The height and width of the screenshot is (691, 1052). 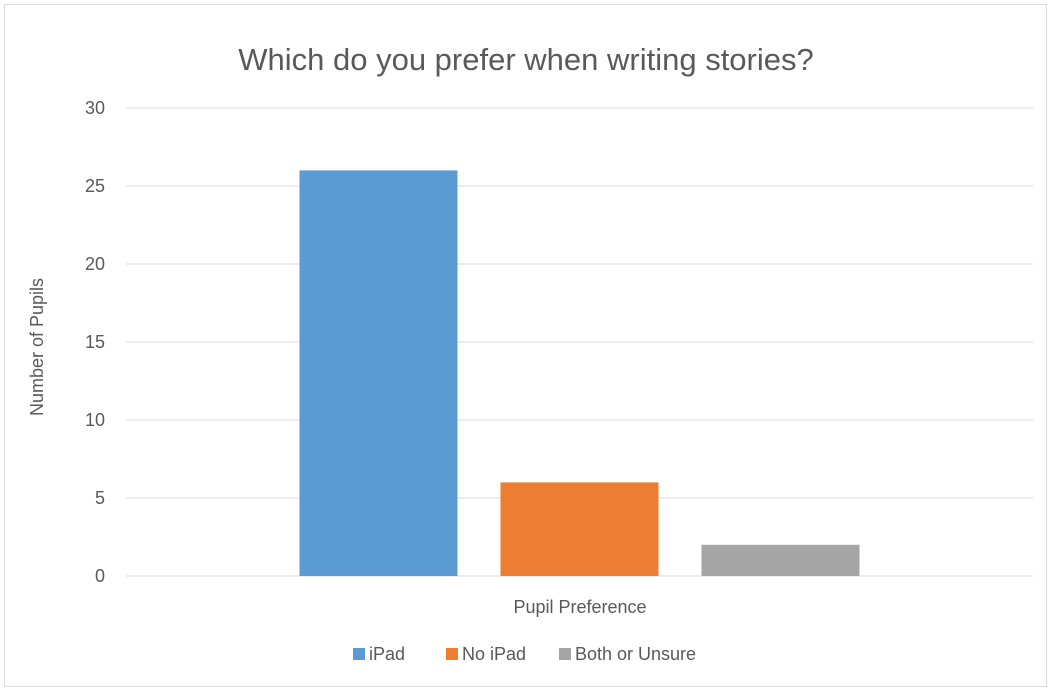 I want to click on legend: iPad No iPad Both or Unsure, so click(x=524, y=654).